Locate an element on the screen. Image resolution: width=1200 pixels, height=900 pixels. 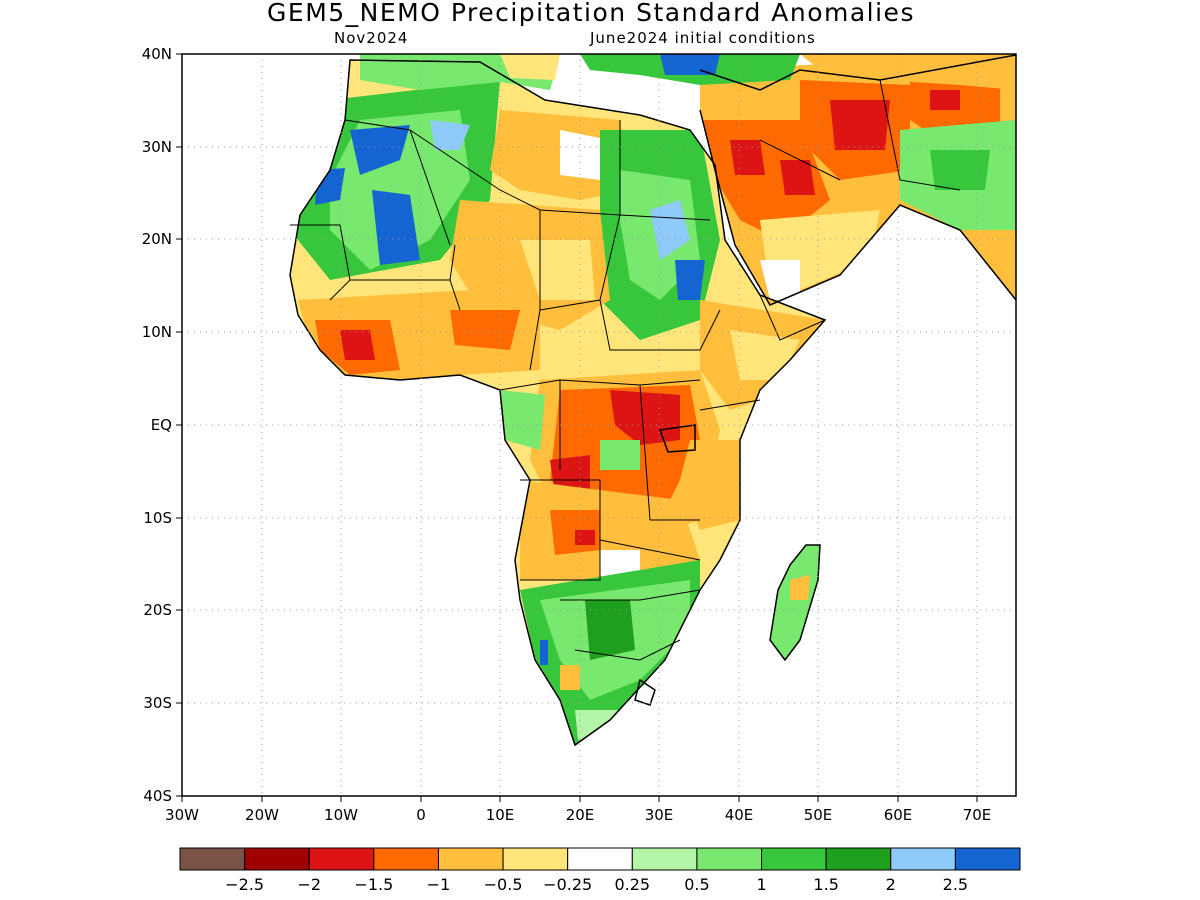
colorbar-labels: −2.5 −2 −1.5 −1 −0.5 −0.25 0.25 0.5 1 1.5 2 2.5 is located at coordinates (596, 884).